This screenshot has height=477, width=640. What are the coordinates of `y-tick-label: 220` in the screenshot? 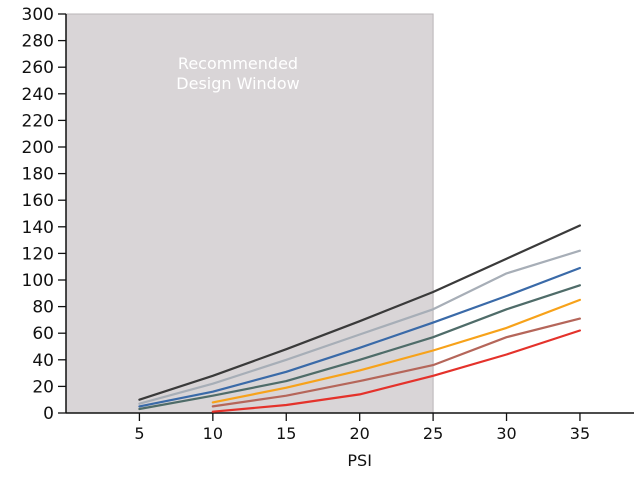 It's located at (38, 121).